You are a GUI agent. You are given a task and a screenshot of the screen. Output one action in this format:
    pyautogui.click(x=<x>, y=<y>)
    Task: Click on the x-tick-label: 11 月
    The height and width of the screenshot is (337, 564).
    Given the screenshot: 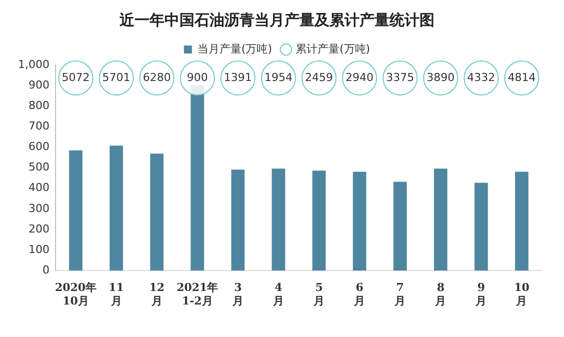 What is the action you would take?
    pyautogui.click(x=116, y=294)
    